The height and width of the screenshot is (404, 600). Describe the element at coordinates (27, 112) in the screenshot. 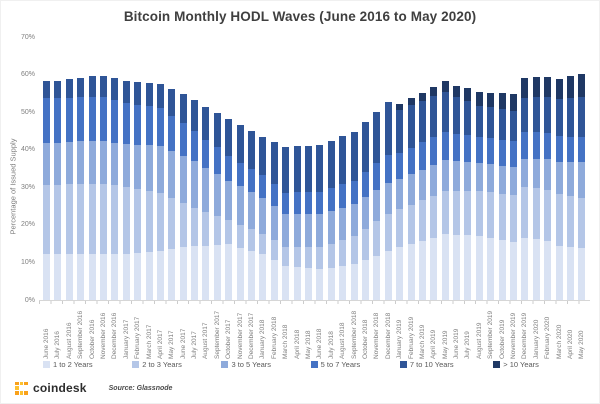

I see `y-axis-tick-label: 50%` at that location.